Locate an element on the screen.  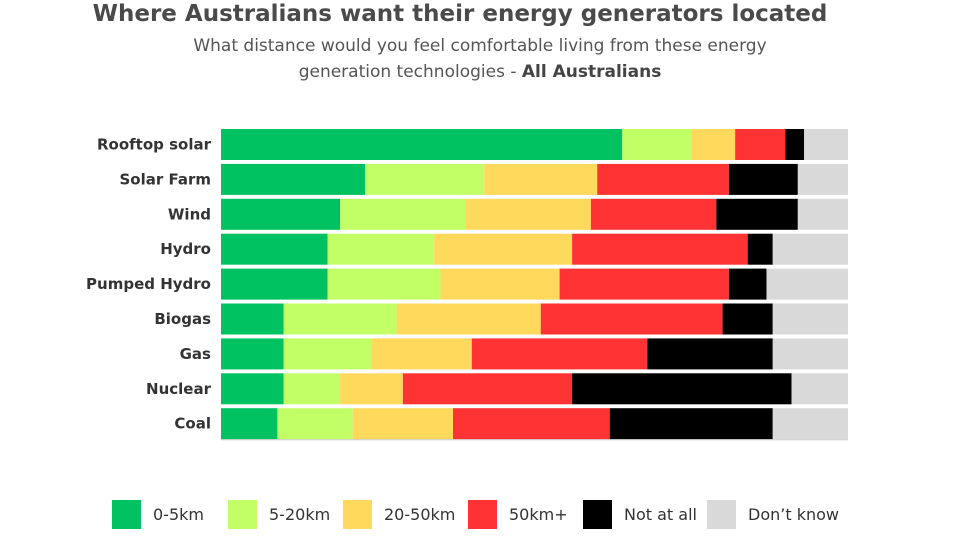
category-label: Biogas is located at coordinates (182, 319).